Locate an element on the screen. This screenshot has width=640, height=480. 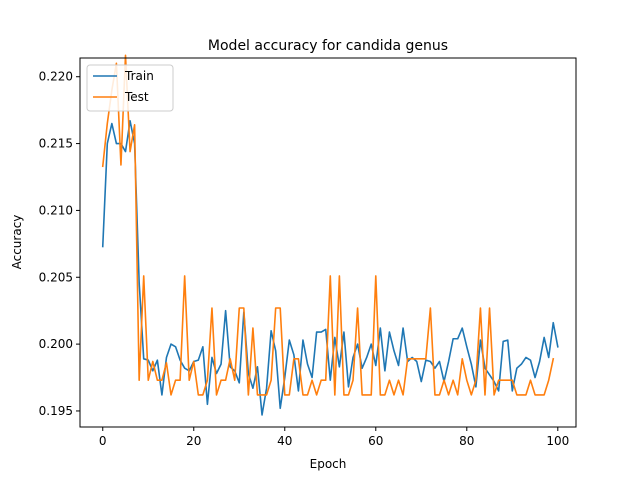
x-axis-ticks: 0 20 40 60 80 100 is located at coordinates (334, 437).